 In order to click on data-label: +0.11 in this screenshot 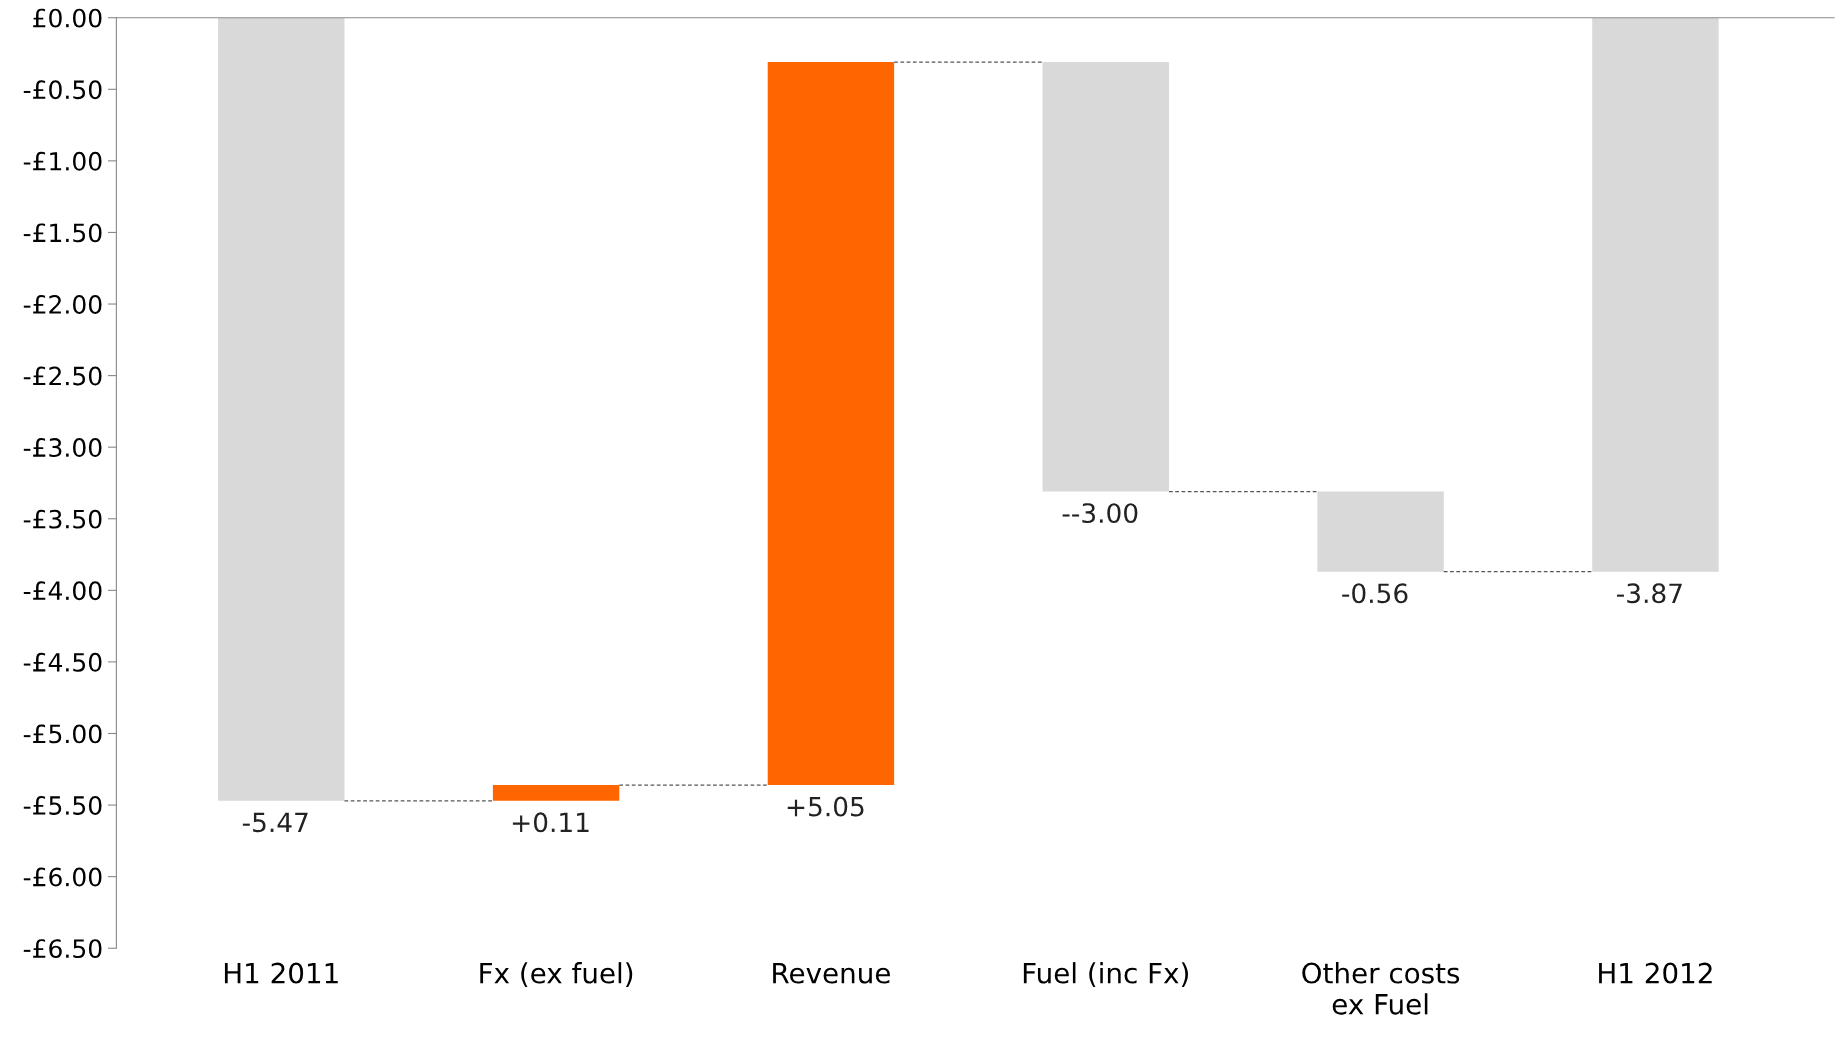, I will do `click(550, 822)`.